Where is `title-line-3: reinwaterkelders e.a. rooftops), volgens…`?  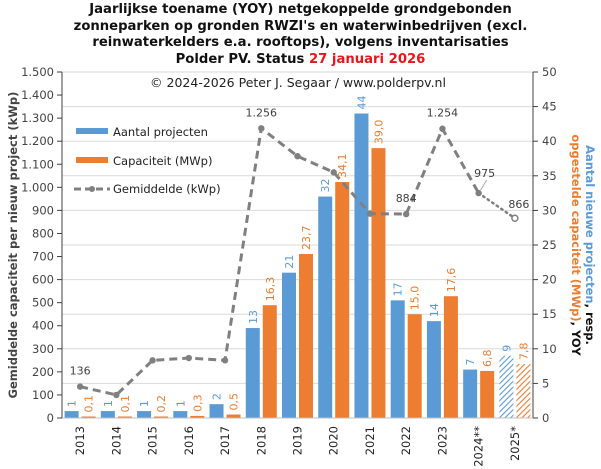
title-line-3: reinwaterkelders e.a. rooftops), volgens… is located at coordinates (300, 42).